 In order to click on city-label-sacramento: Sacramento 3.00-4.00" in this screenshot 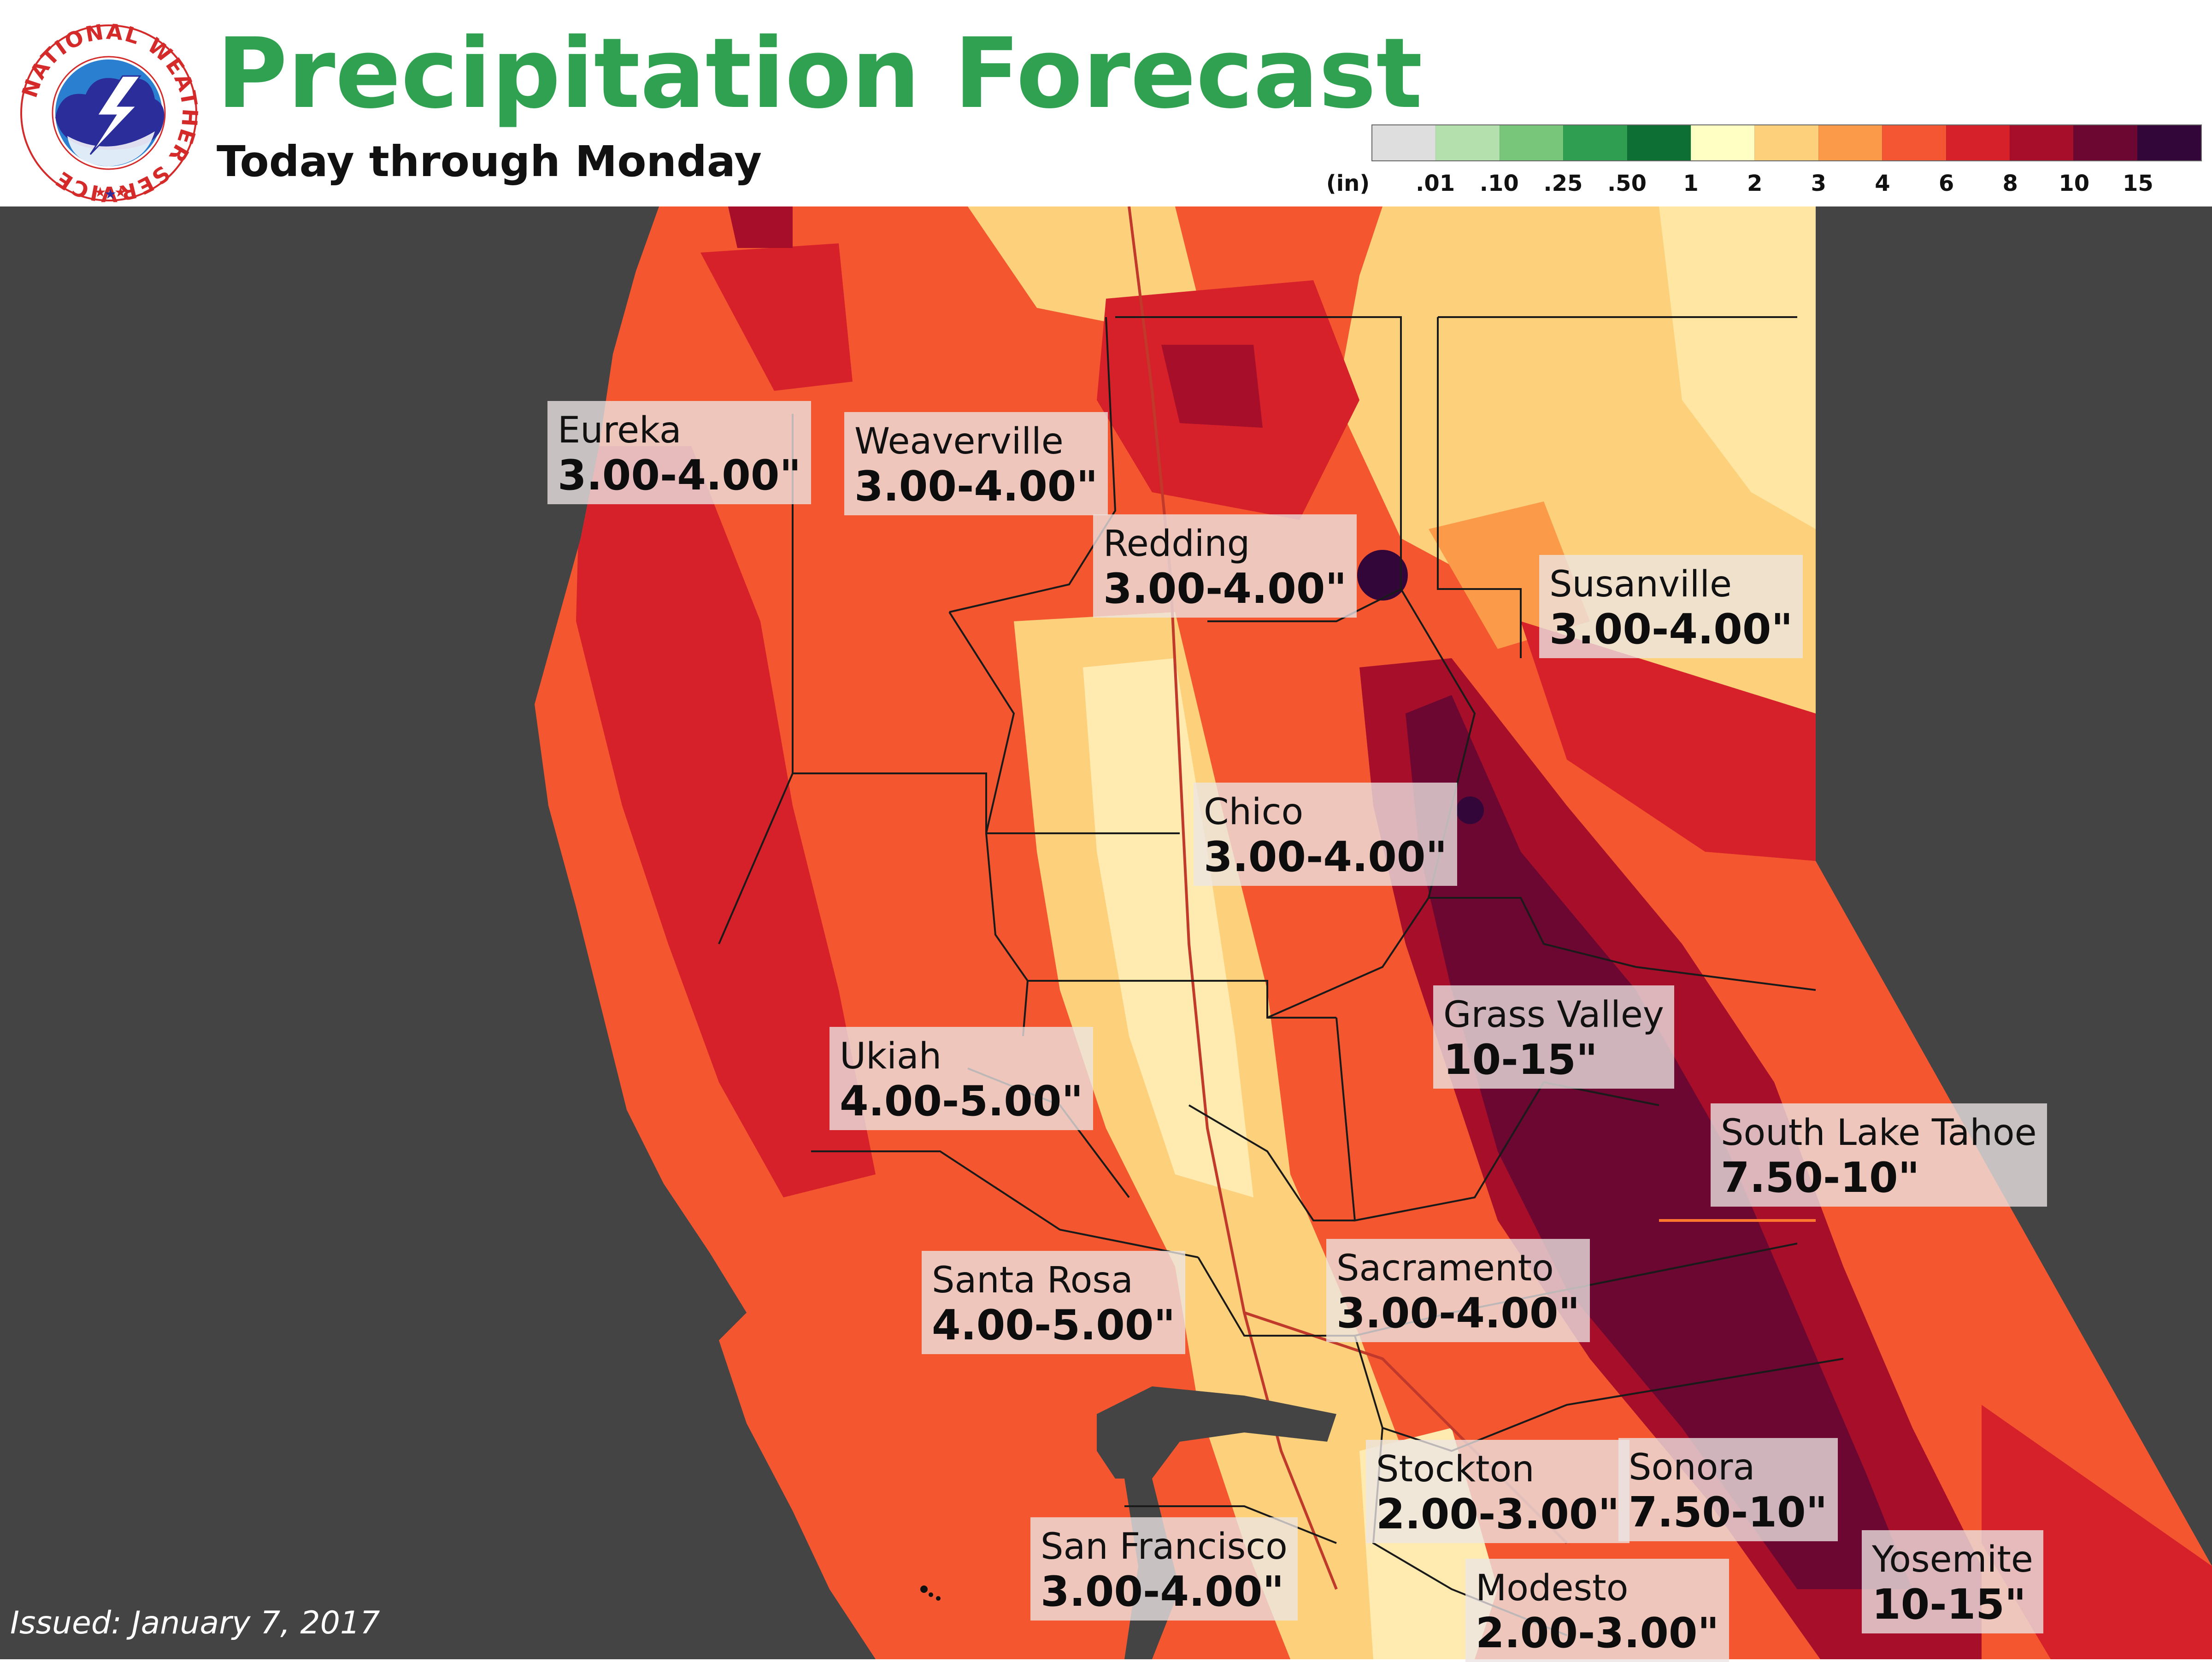, I will do `click(1458, 1290)`.